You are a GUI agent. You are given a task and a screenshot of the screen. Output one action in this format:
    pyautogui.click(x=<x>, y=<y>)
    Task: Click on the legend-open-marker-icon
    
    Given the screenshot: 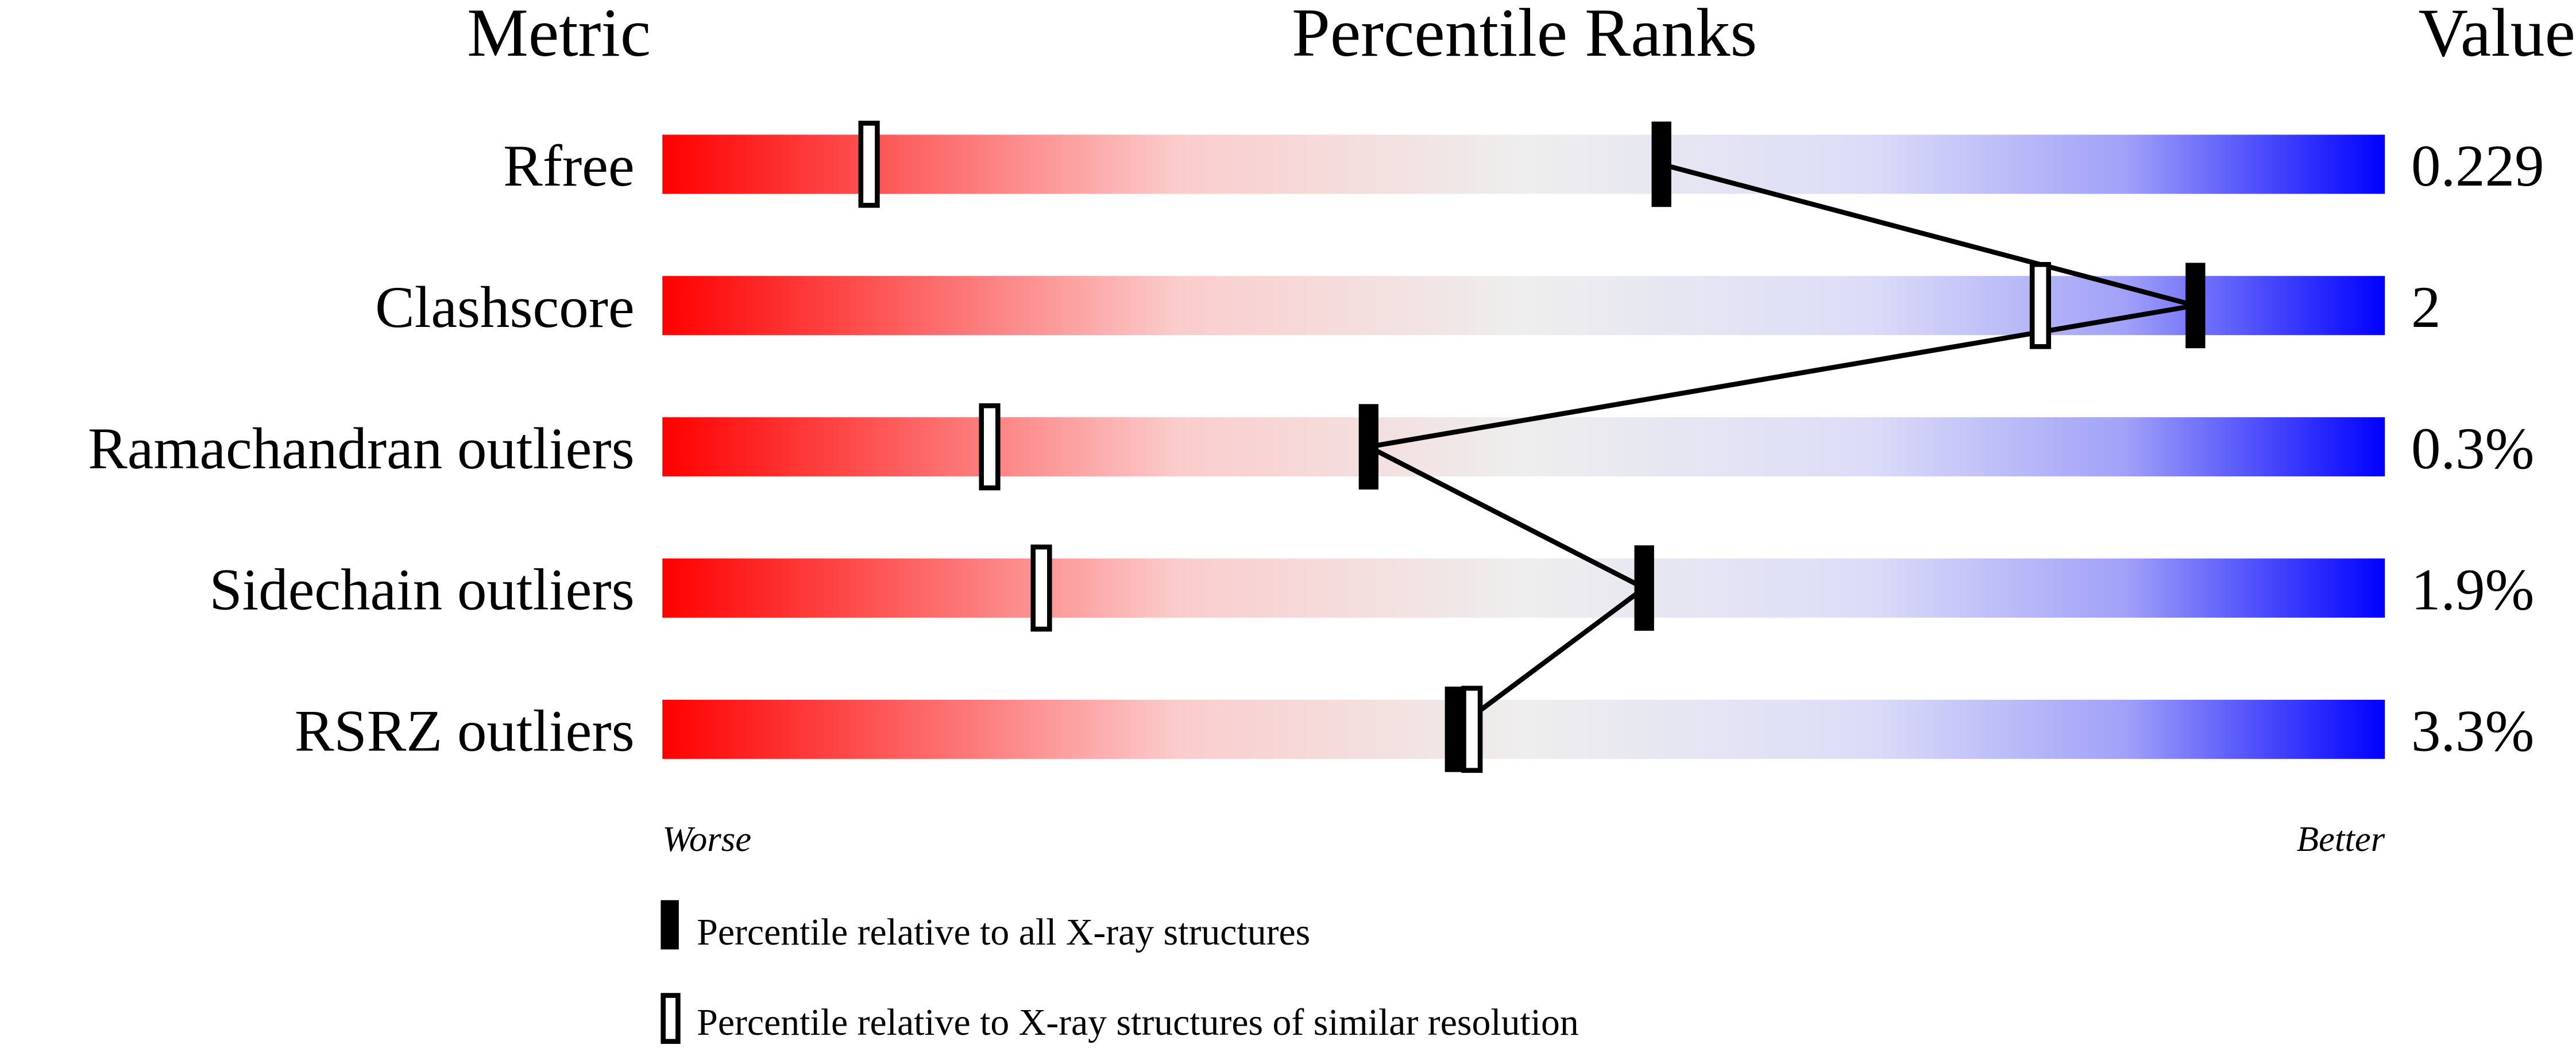 What is the action you would take?
    pyautogui.click(x=671, y=1019)
    